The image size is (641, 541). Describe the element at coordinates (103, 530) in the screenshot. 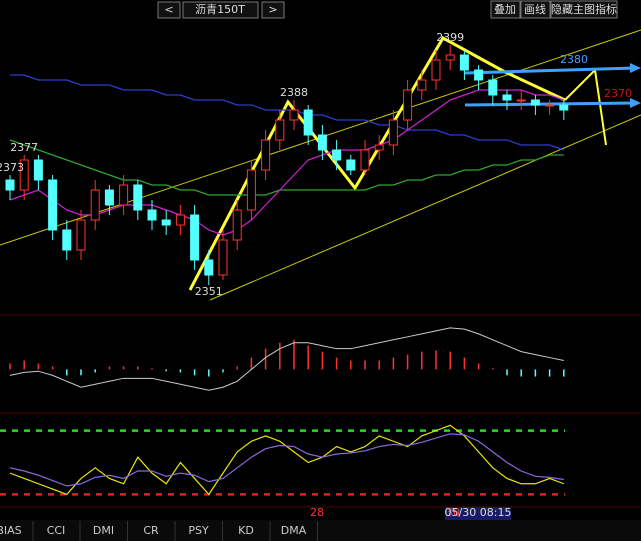

I see `tab: DMI` at that location.